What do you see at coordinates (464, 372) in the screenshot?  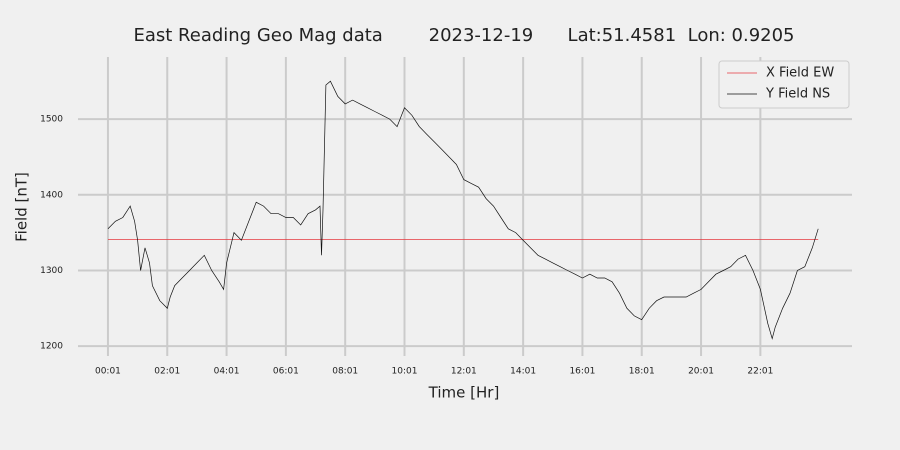 I see `x-tick-label: 12:01` at bounding box center [464, 372].